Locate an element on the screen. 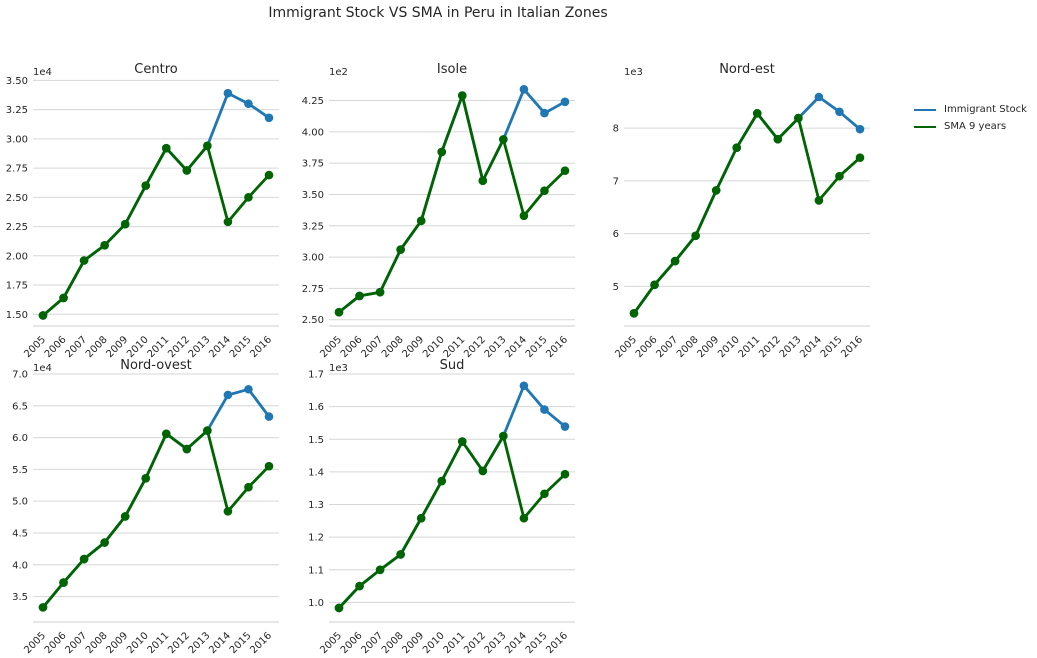  y-tick-label: 7 is located at coordinates (616, 181).